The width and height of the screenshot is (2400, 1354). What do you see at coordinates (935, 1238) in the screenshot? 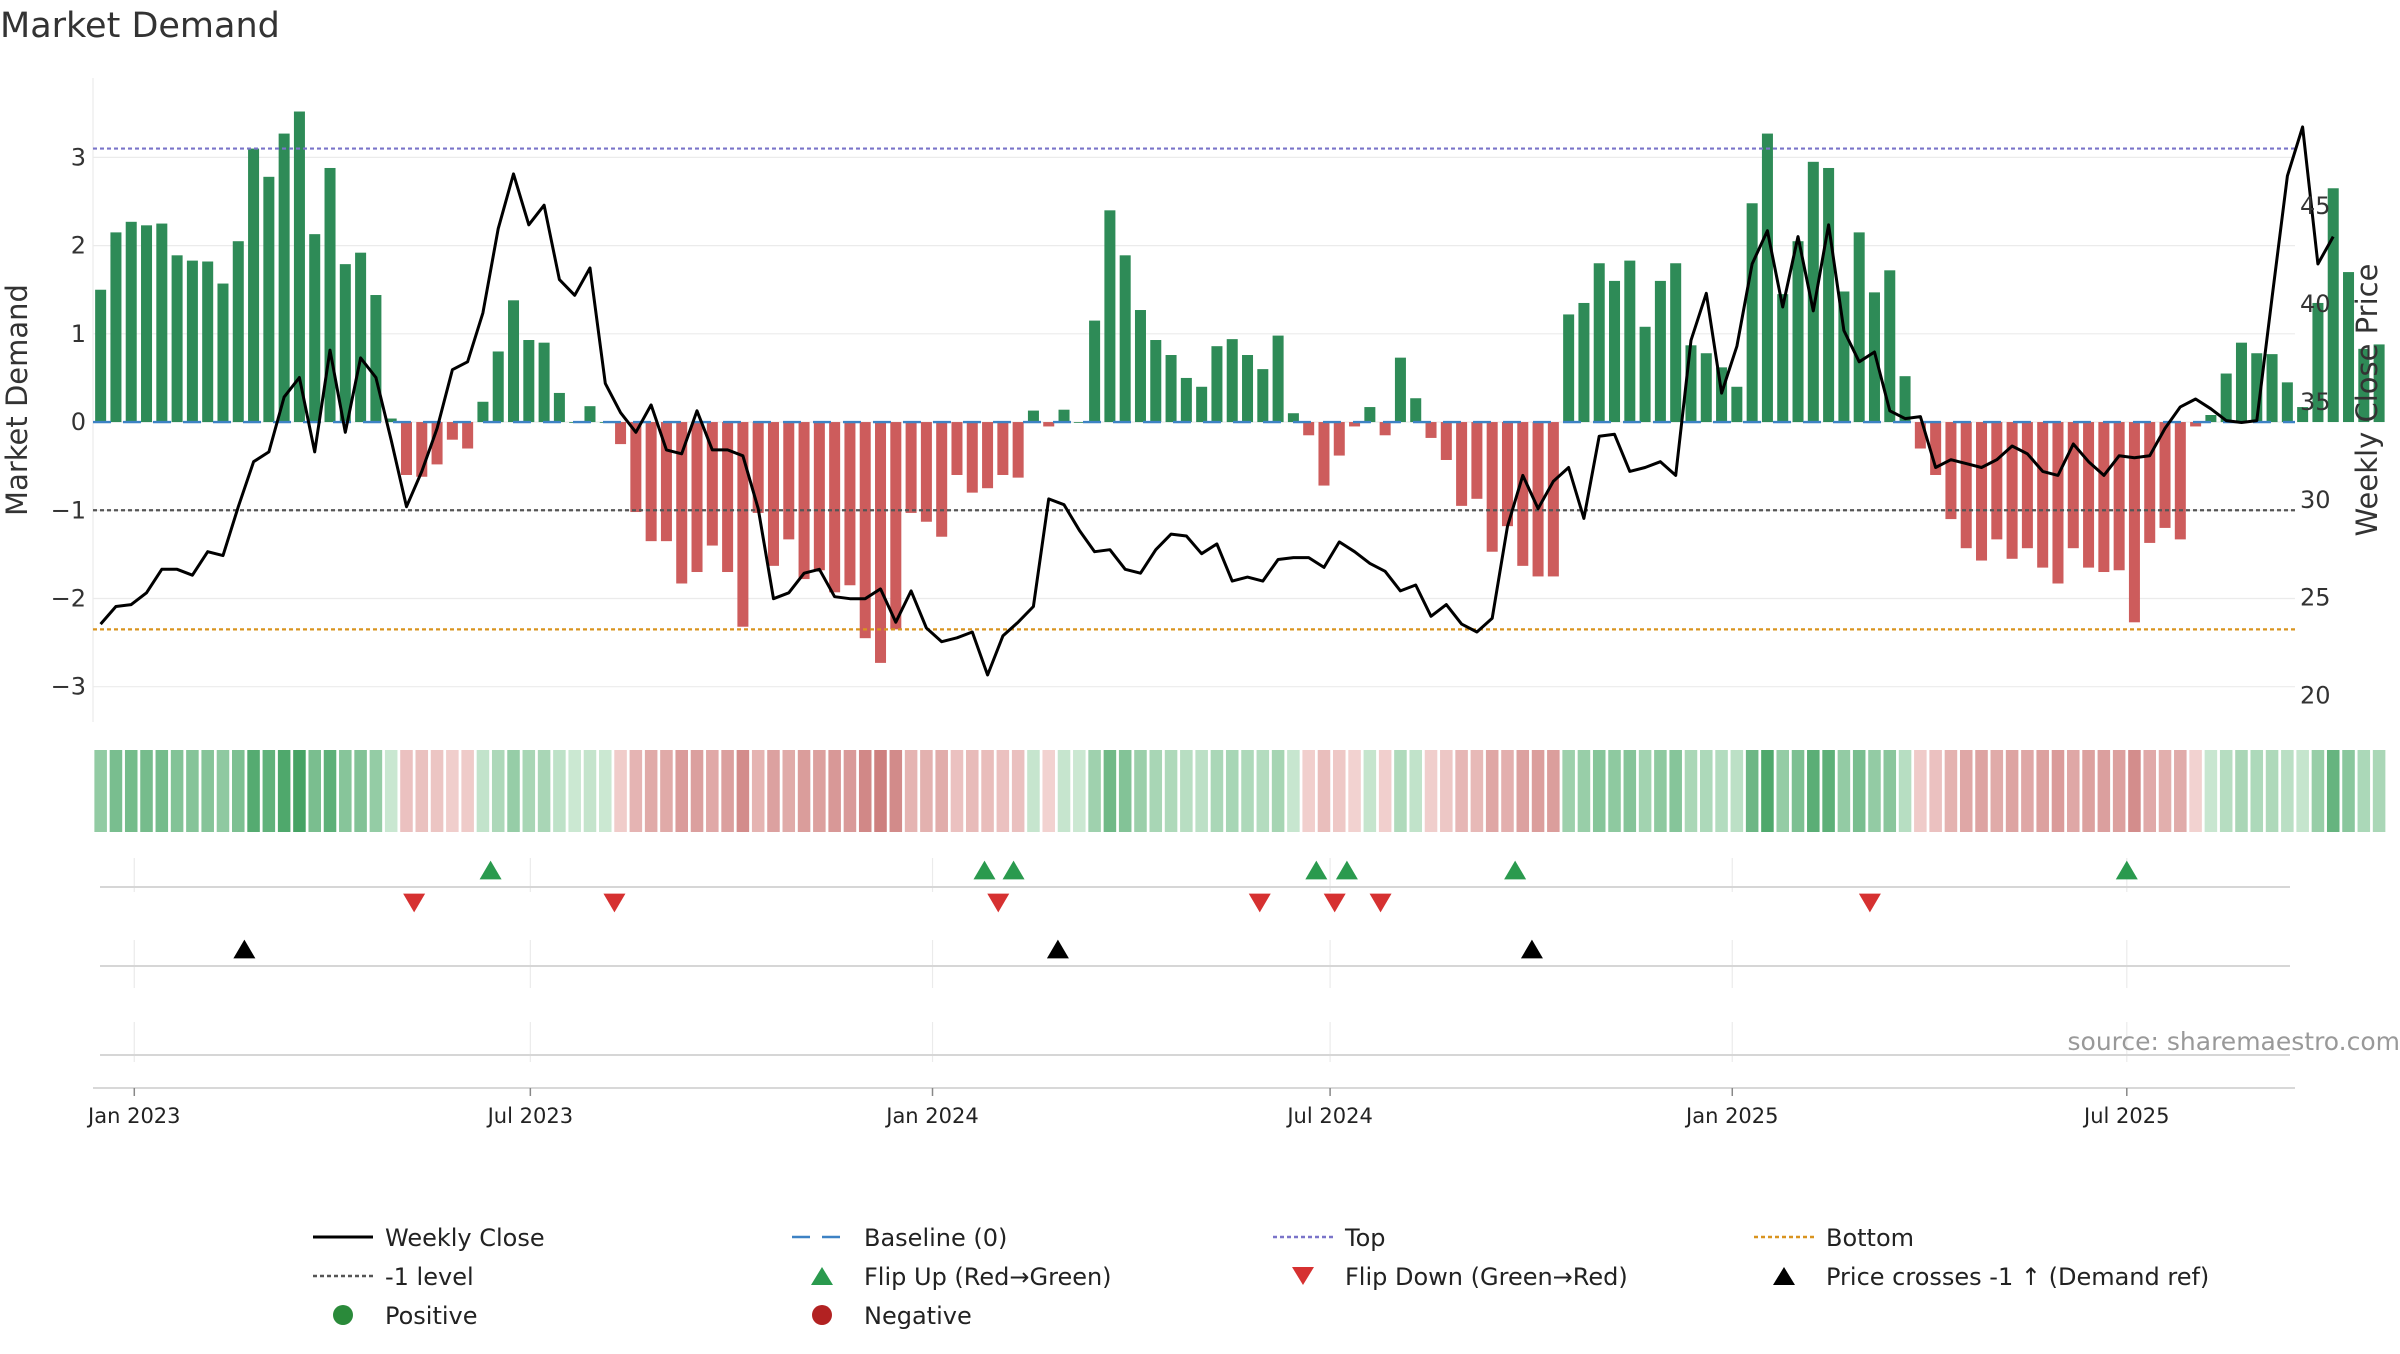
I see `legend-label: Baseline (0)` at bounding box center [935, 1238].